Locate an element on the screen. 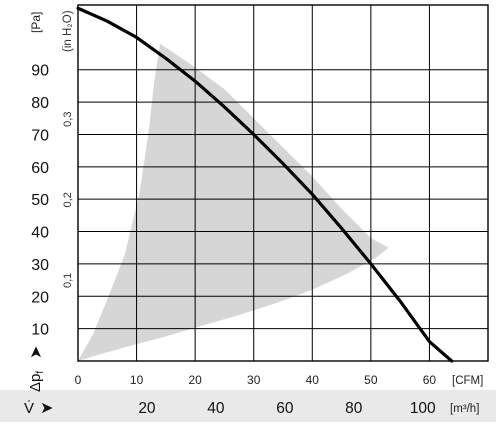  x-tick-label-20: 20 is located at coordinates (195, 380).